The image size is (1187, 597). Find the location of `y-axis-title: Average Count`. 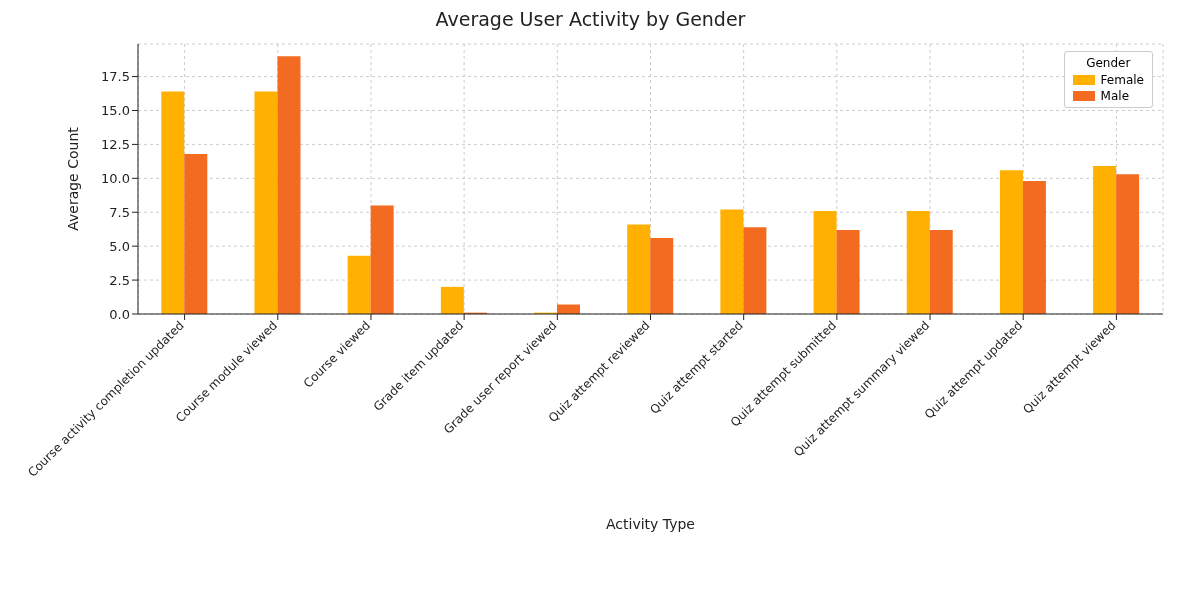

y-axis-title: Average Count is located at coordinates (72, 178).